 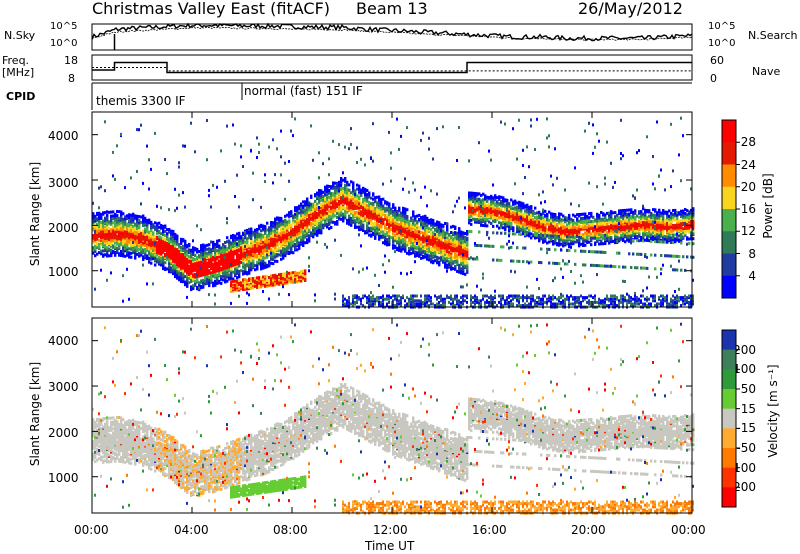 I want to click on velocity-colorbar-tick-label: 200, so click(x=744, y=349).